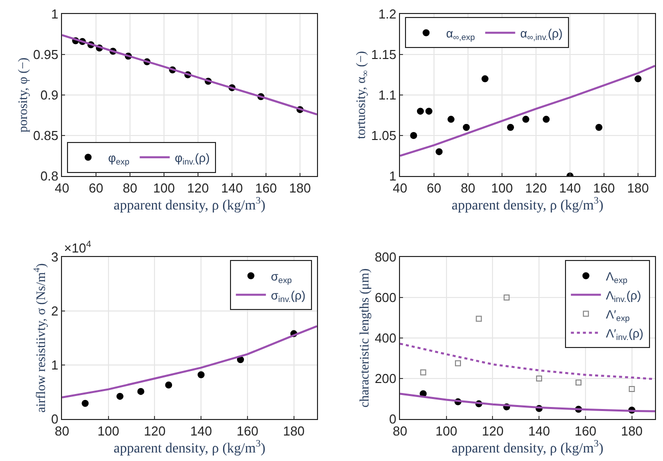 This screenshot has height=461, width=663. I want to click on y-tick-label: 400, so click(385, 338).